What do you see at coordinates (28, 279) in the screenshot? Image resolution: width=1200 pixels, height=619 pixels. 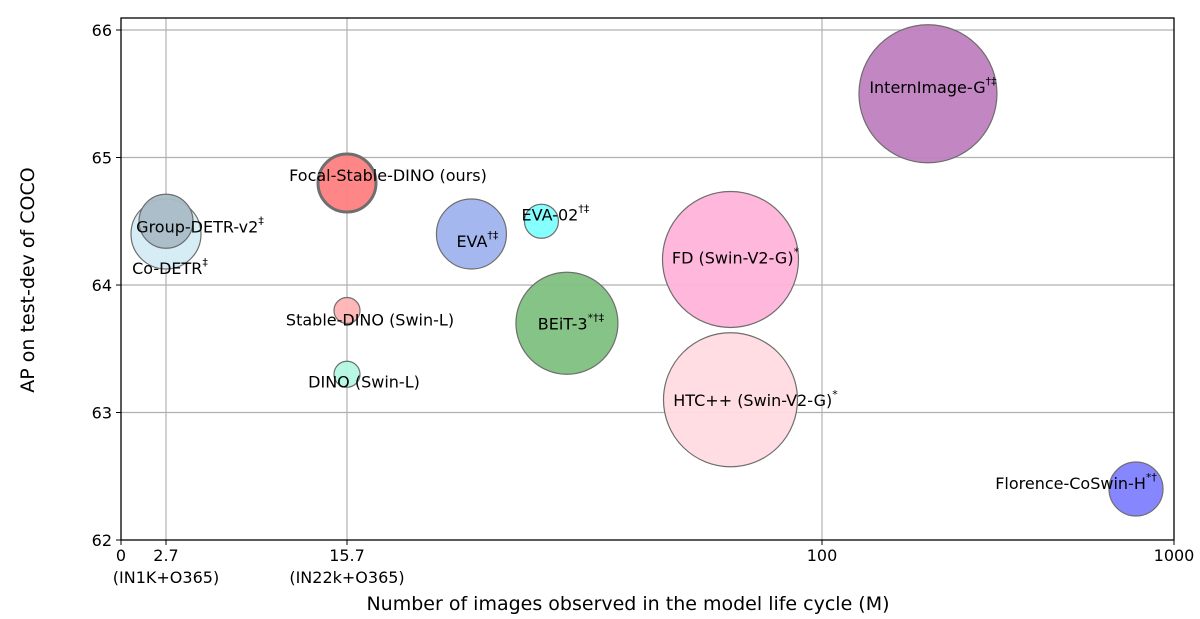 I see `y-axis-label: AP on test-dev of COCO` at bounding box center [28, 279].